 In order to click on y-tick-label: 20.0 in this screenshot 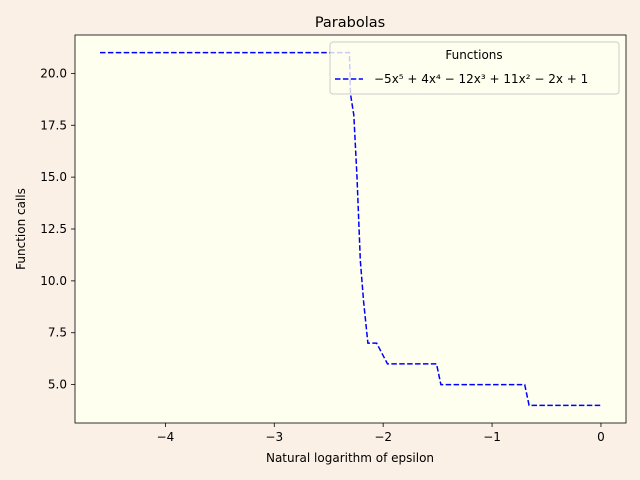, I will do `click(53, 73)`.